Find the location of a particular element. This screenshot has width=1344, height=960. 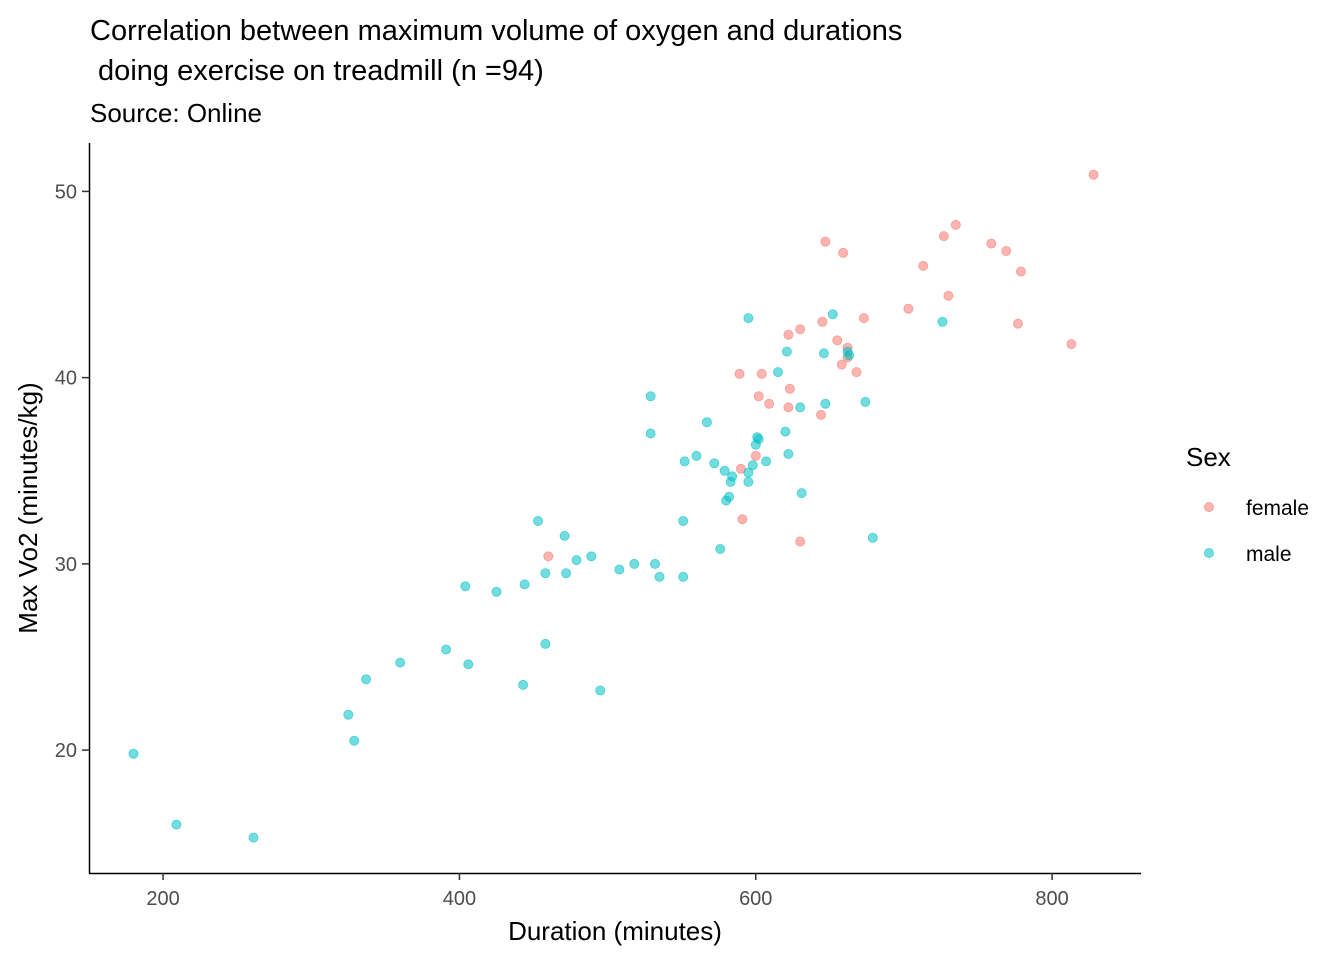

x-tick-label: 800 is located at coordinates (1051, 899).